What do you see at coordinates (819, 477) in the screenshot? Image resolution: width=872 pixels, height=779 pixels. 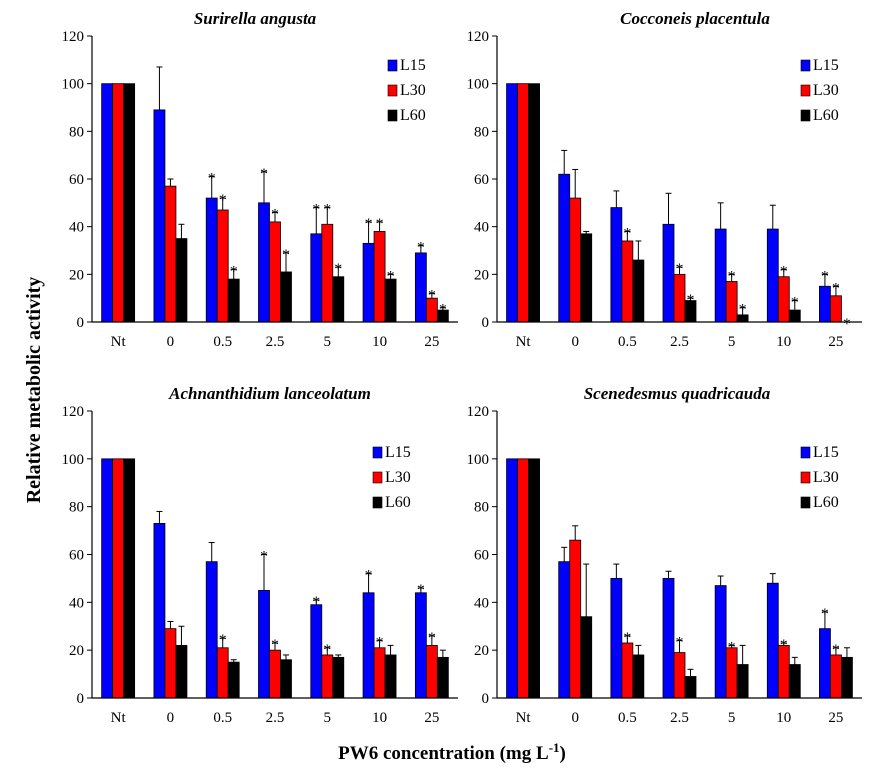 I see `legend: L15 L30 L60` at bounding box center [819, 477].